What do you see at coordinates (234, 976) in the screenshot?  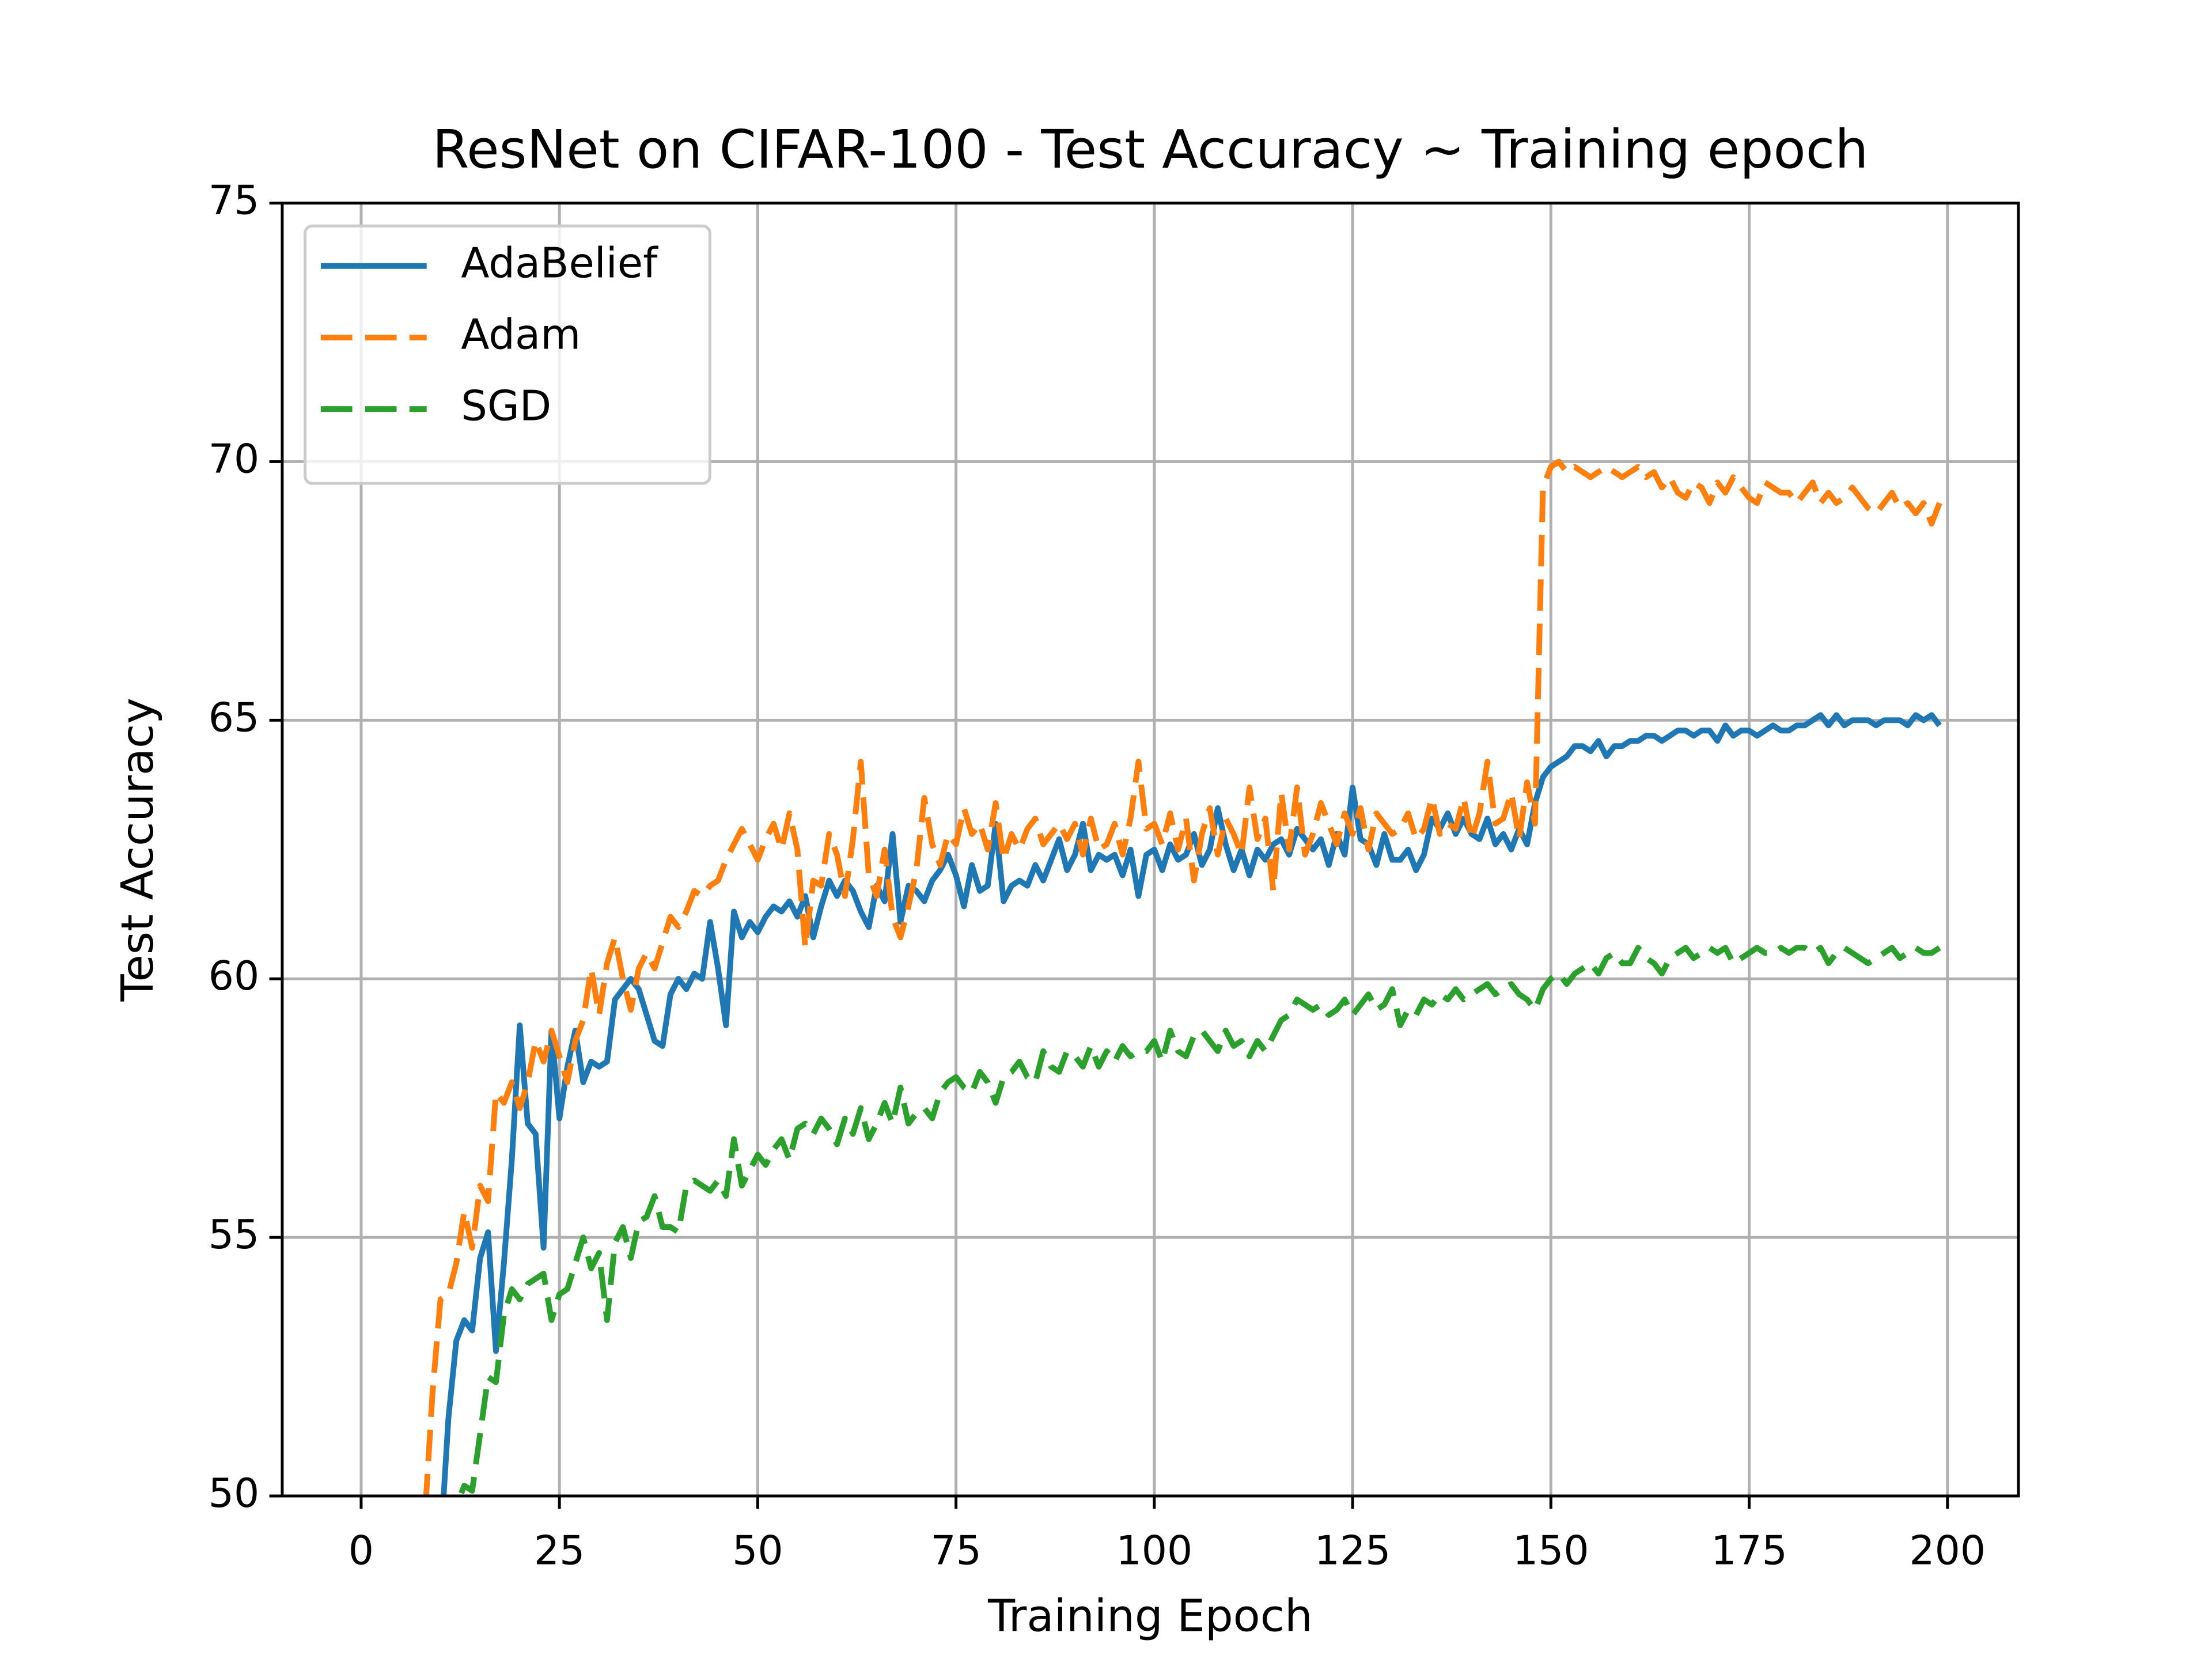 I see `y-tick-label: 60` at bounding box center [234, 976].